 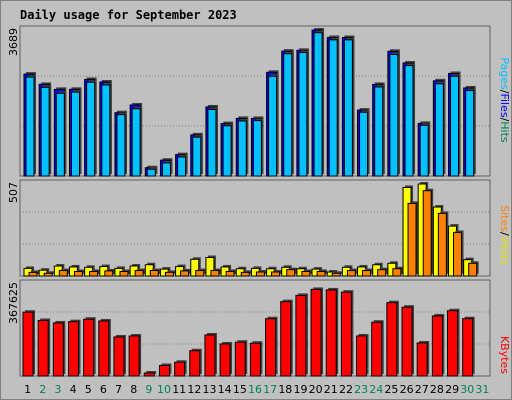 What do you see at coordinates (300, 389) in the screenshot?
I see `x-tick-label: 19` at bounding box center [300, 389].